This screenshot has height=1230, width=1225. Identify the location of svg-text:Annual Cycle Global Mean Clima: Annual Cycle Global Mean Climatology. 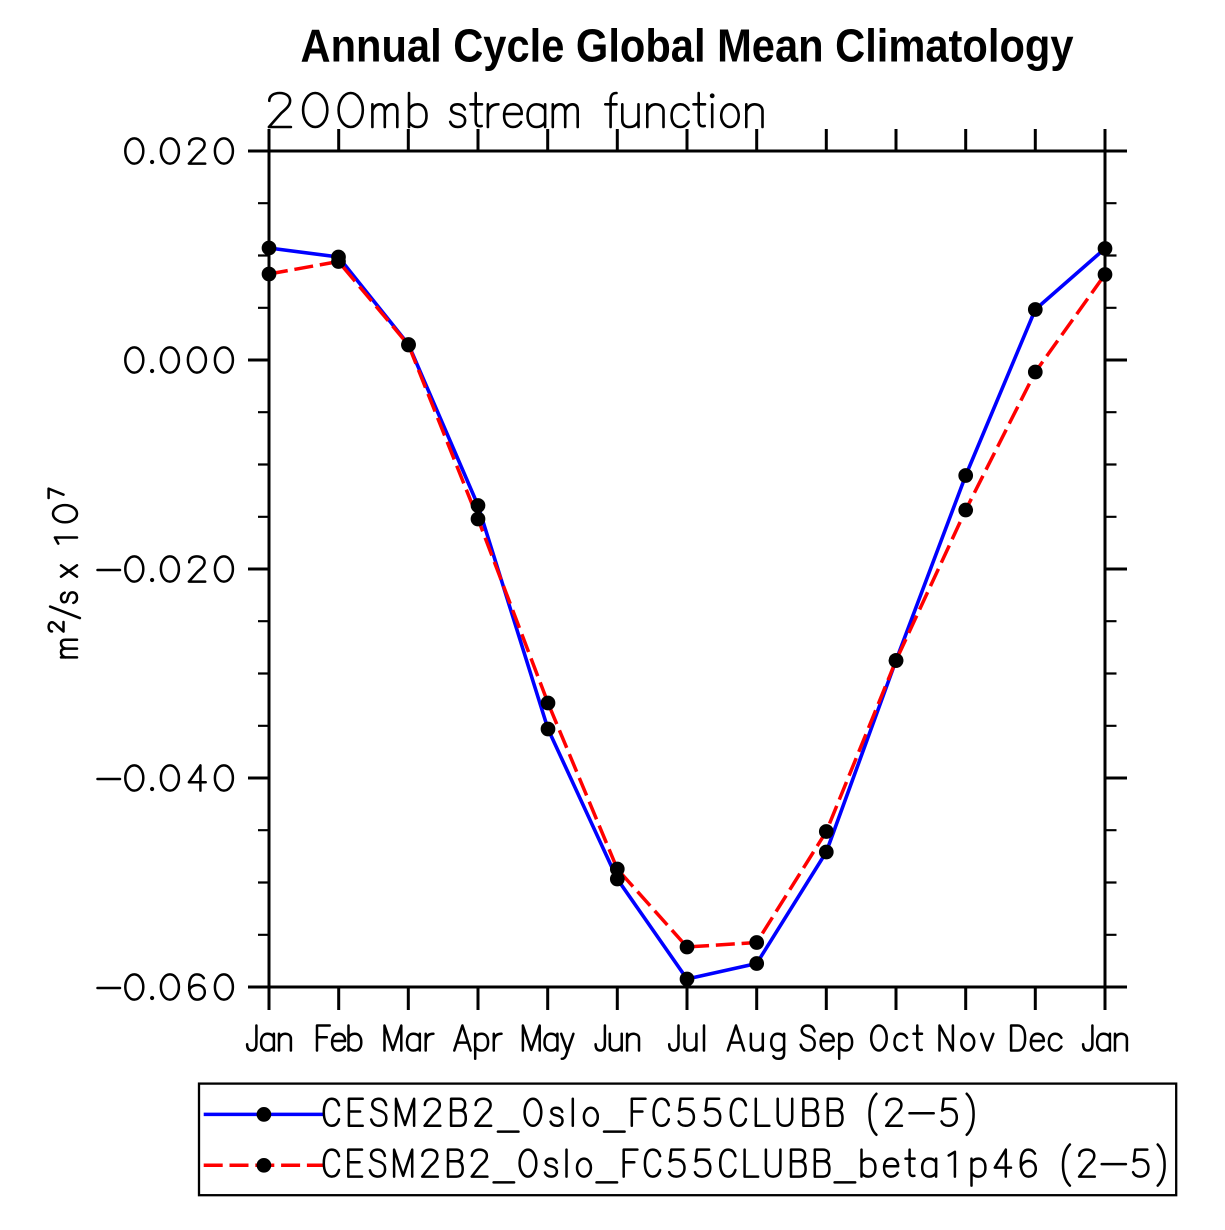
(687, 46).